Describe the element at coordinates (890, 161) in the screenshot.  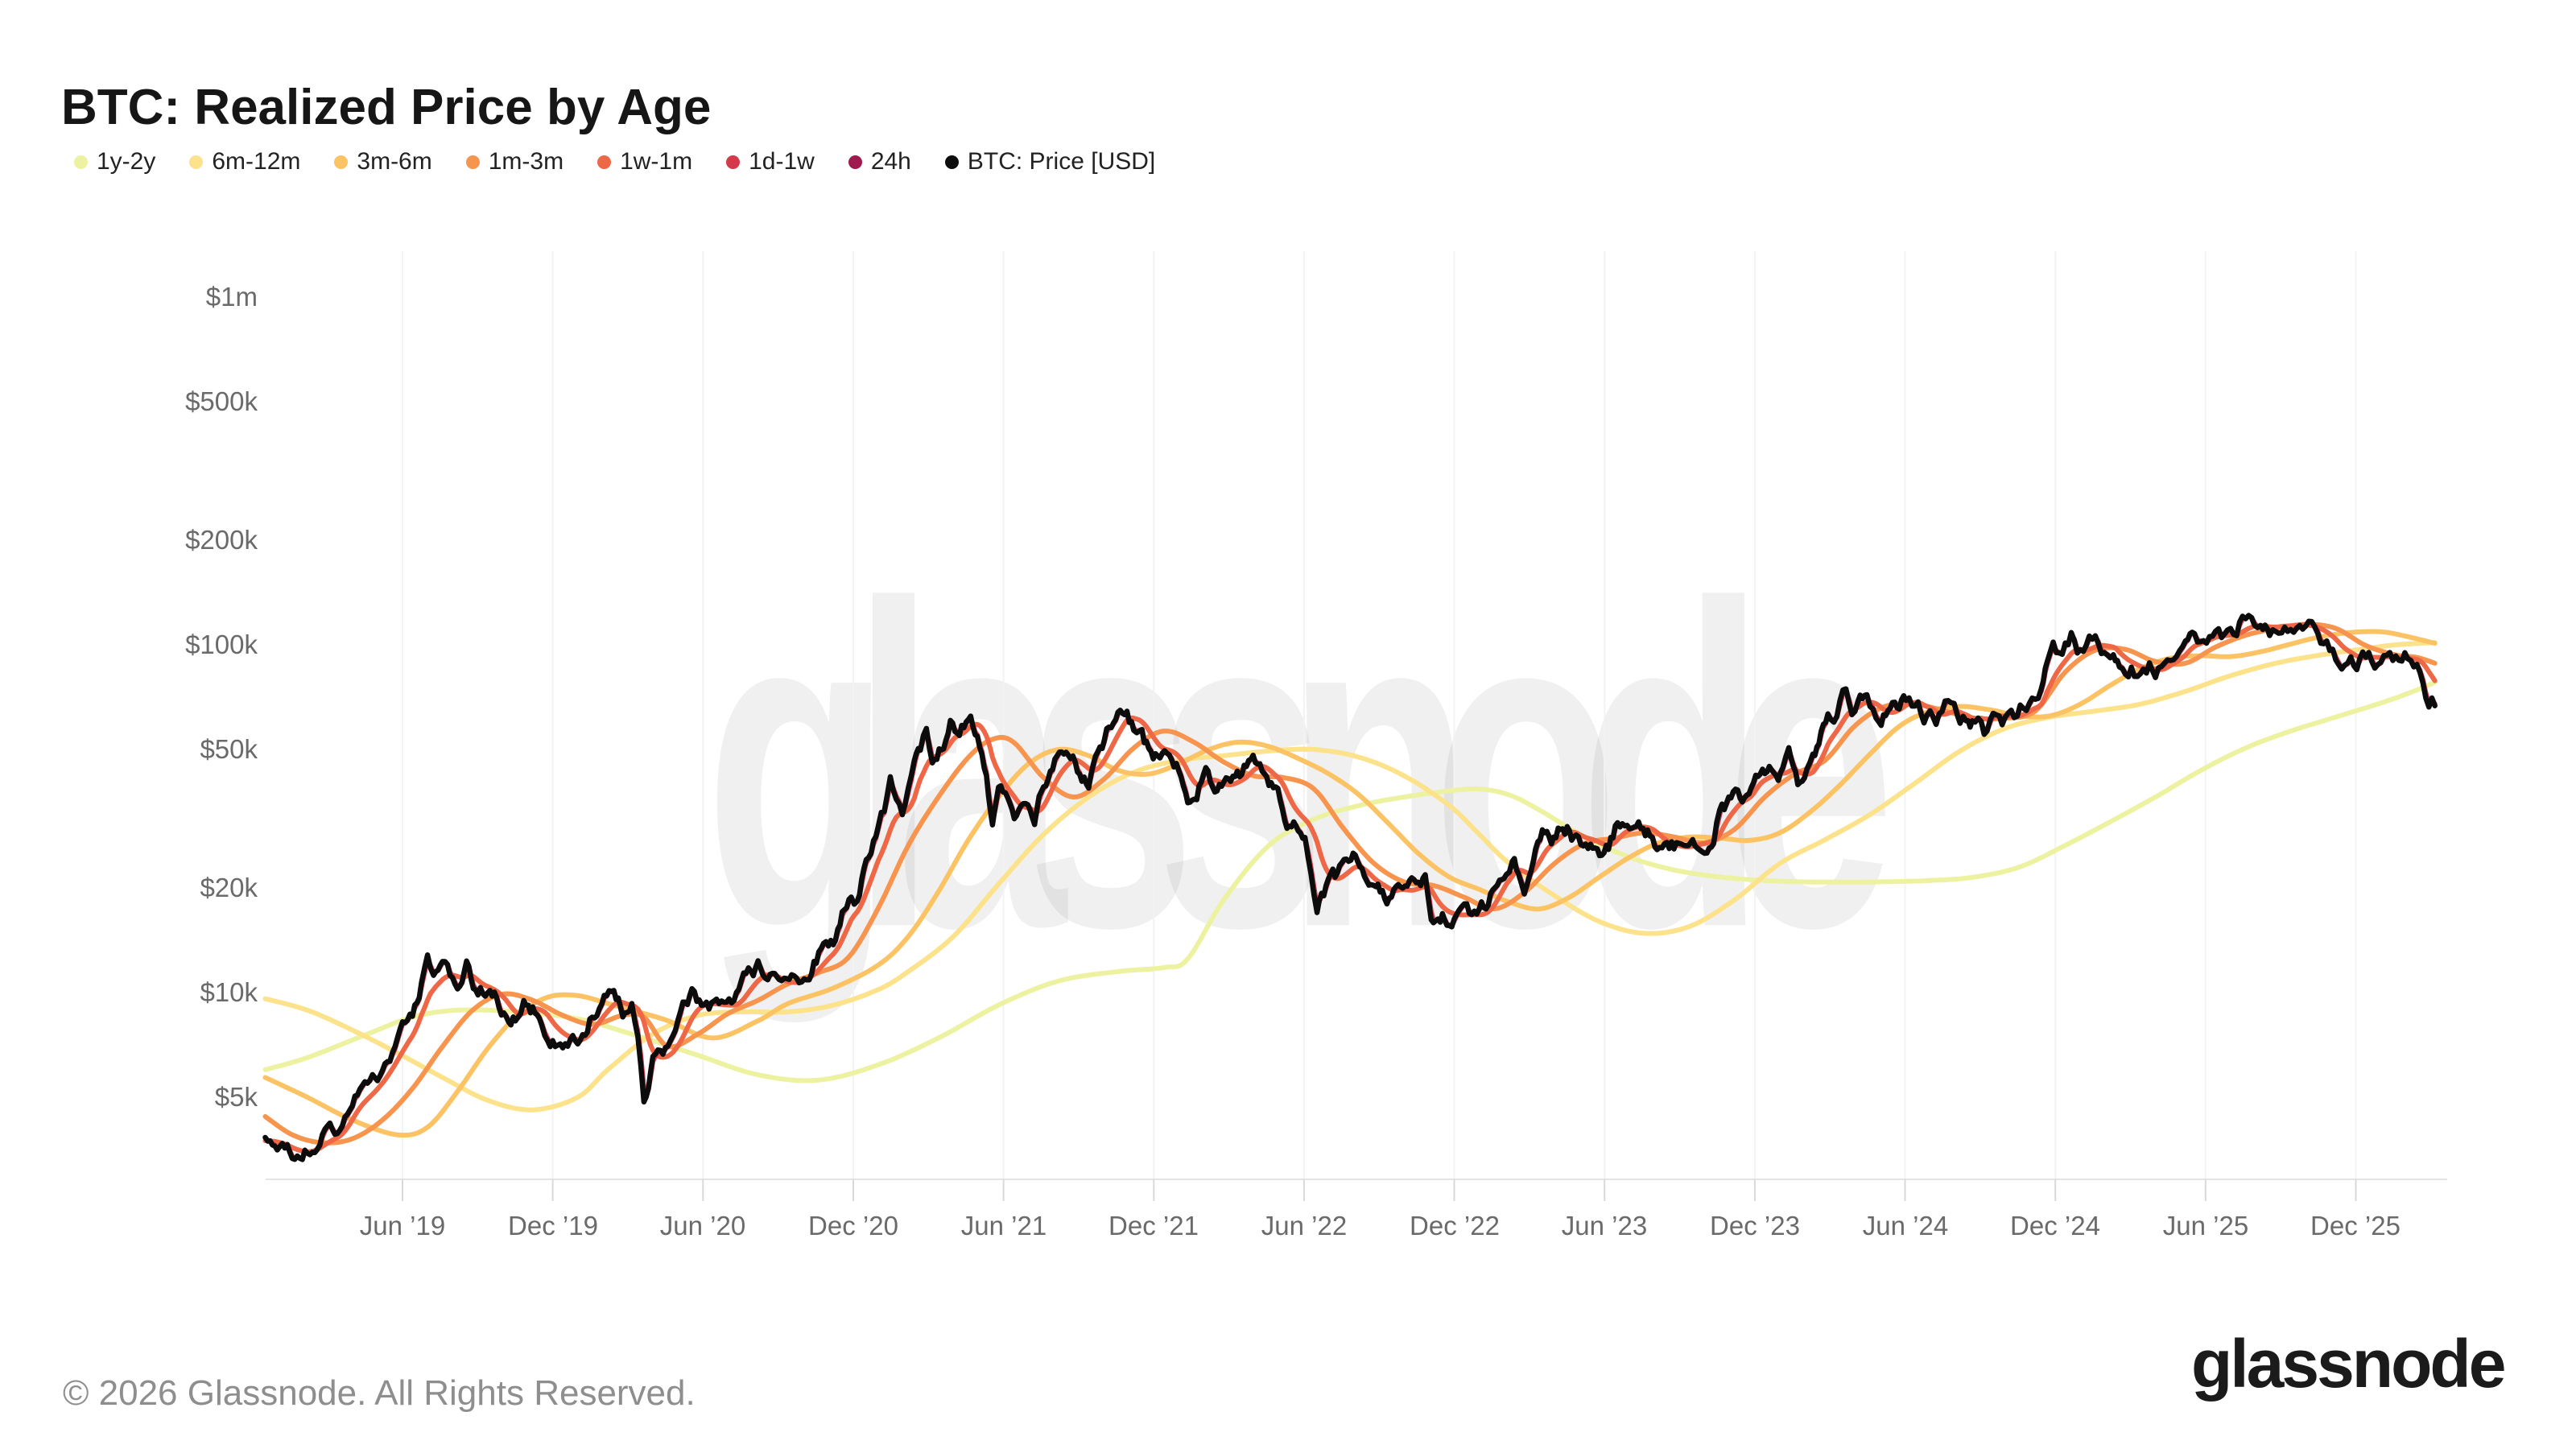
I see `legend-label: 24h` at that location.